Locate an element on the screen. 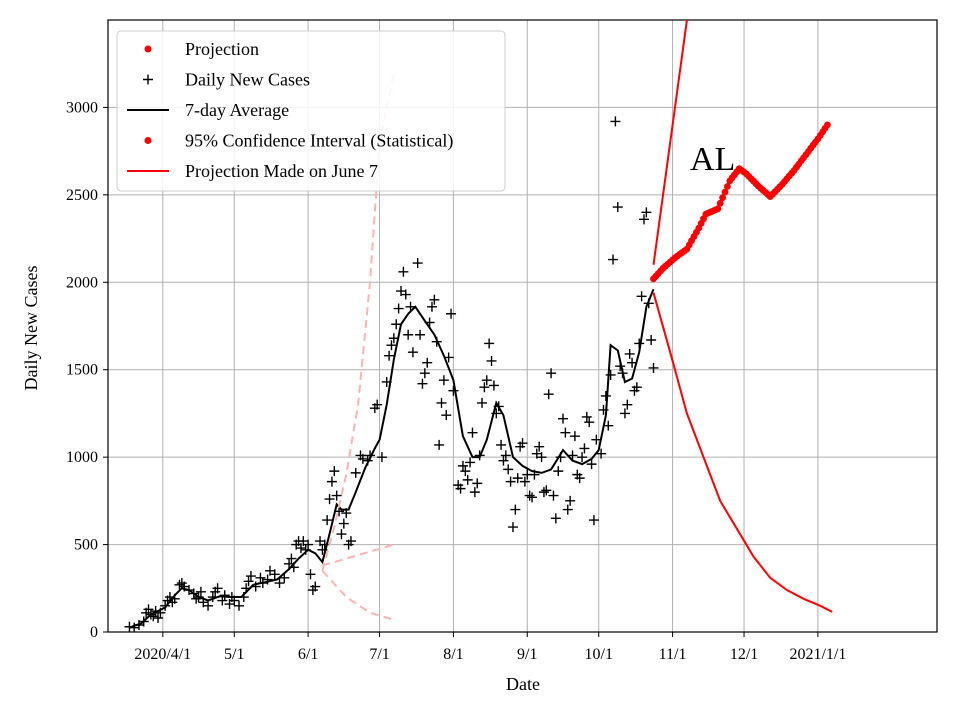  legend-label: 95% Confidence Interval (Statistical) is located at coordinates (319, 141).